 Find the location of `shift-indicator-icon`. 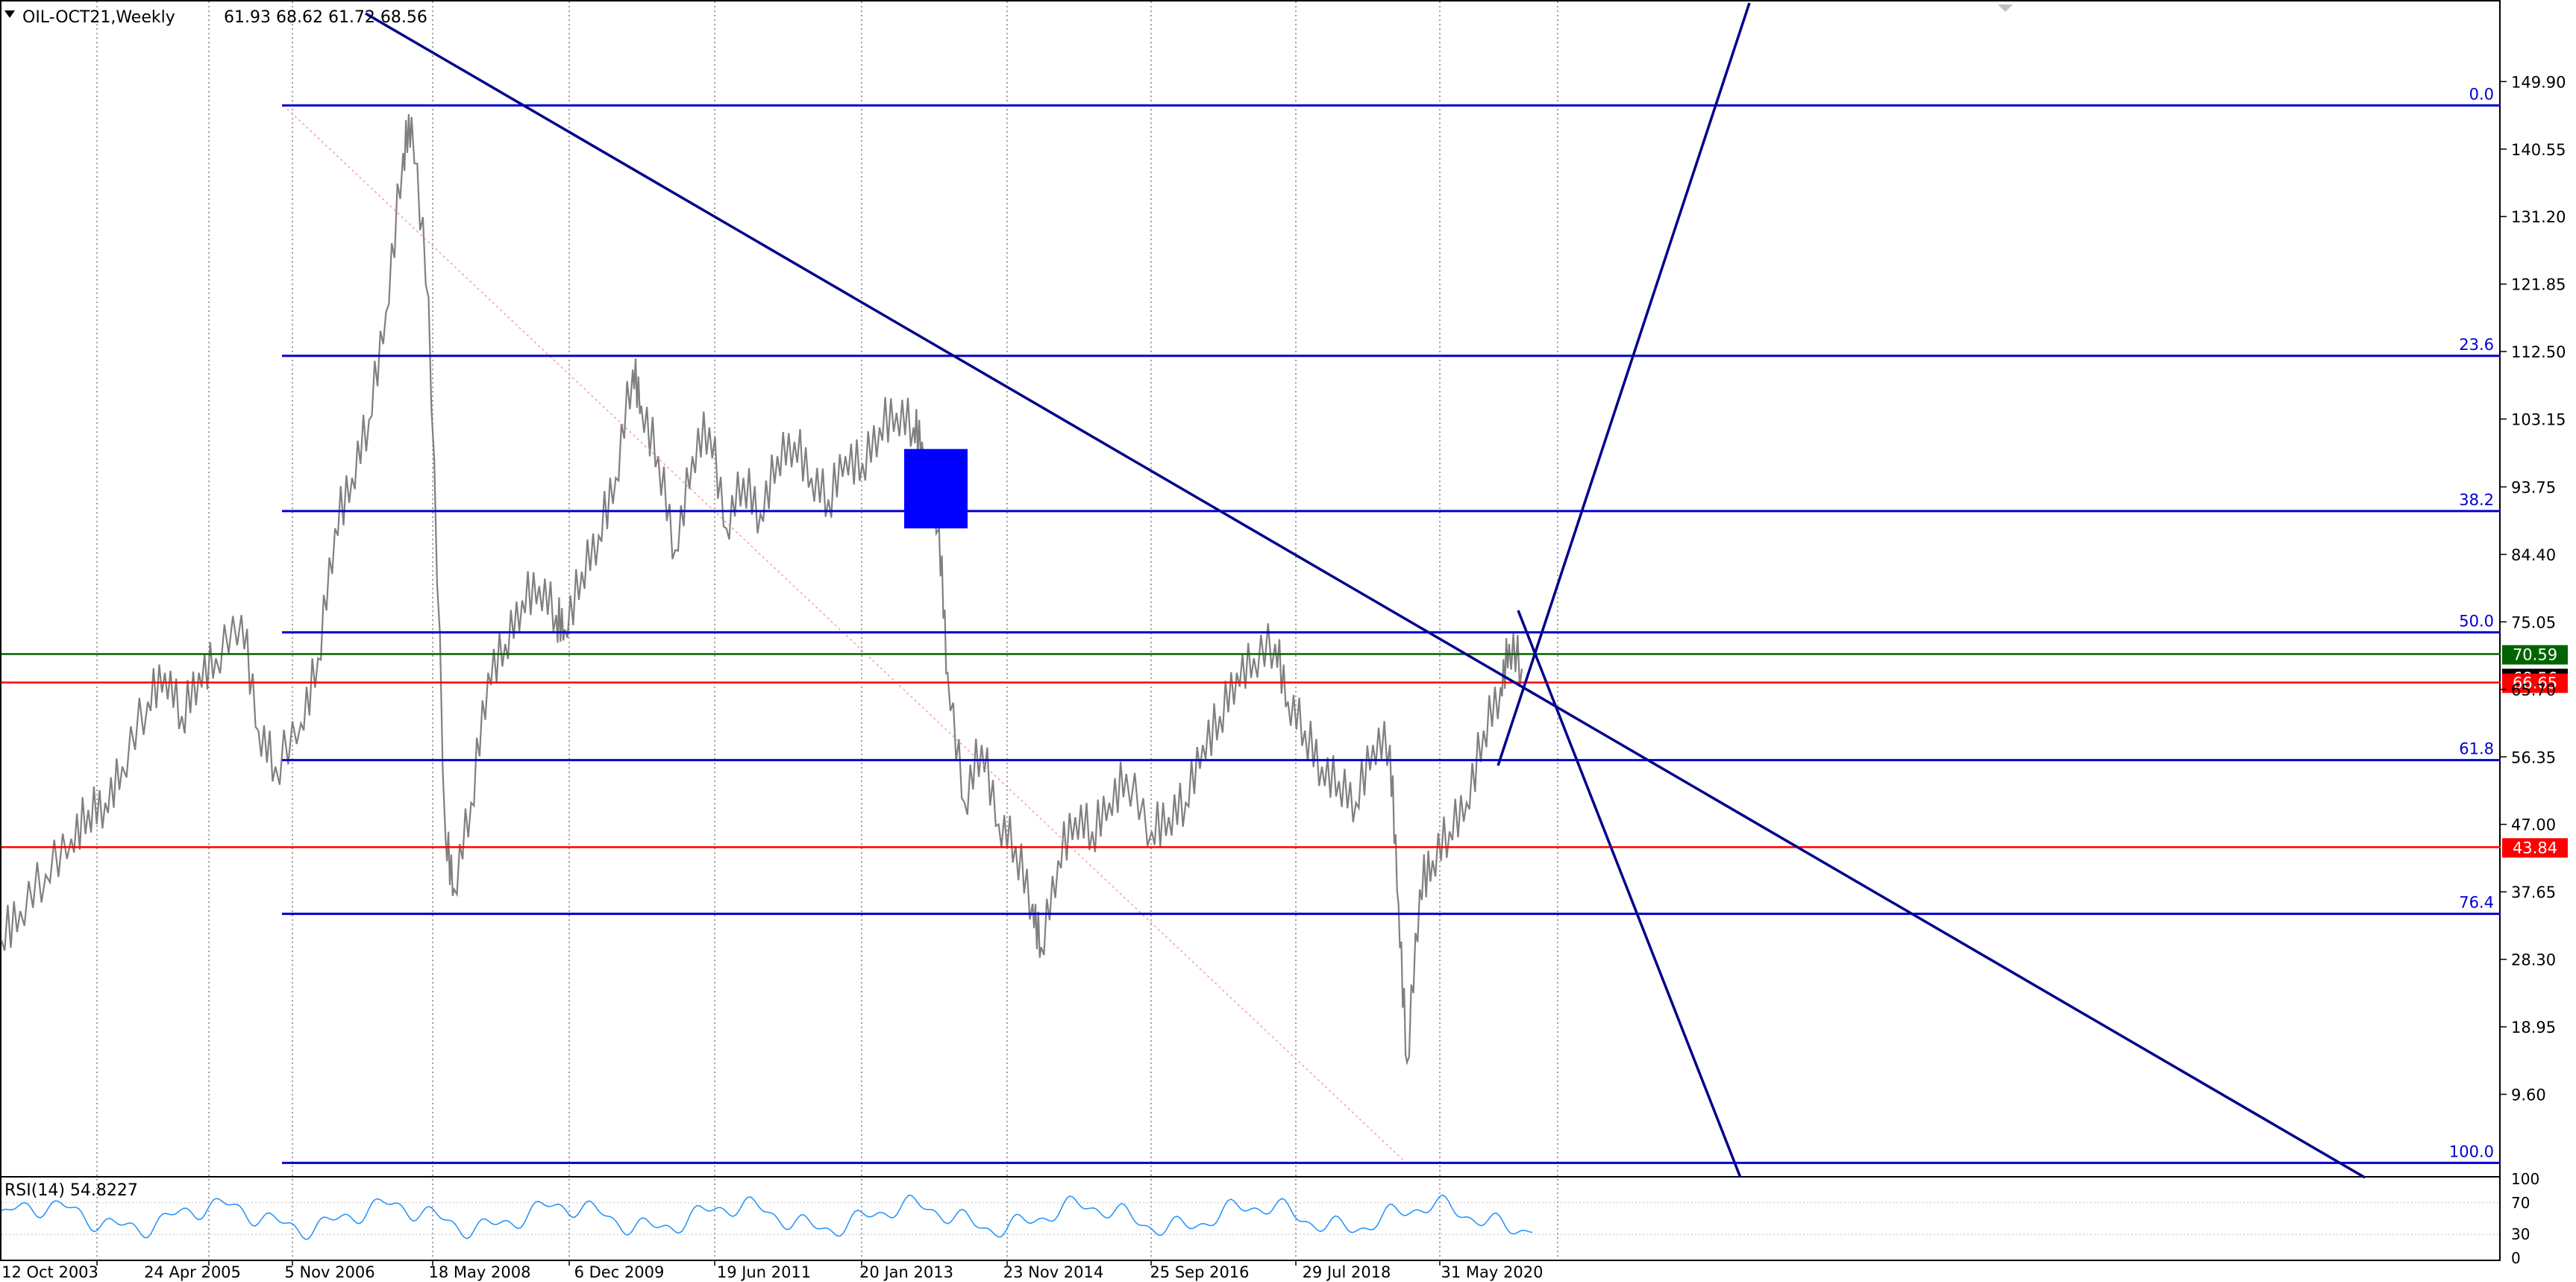

shift-indicator-icon is located at coordinates (2005, 8).